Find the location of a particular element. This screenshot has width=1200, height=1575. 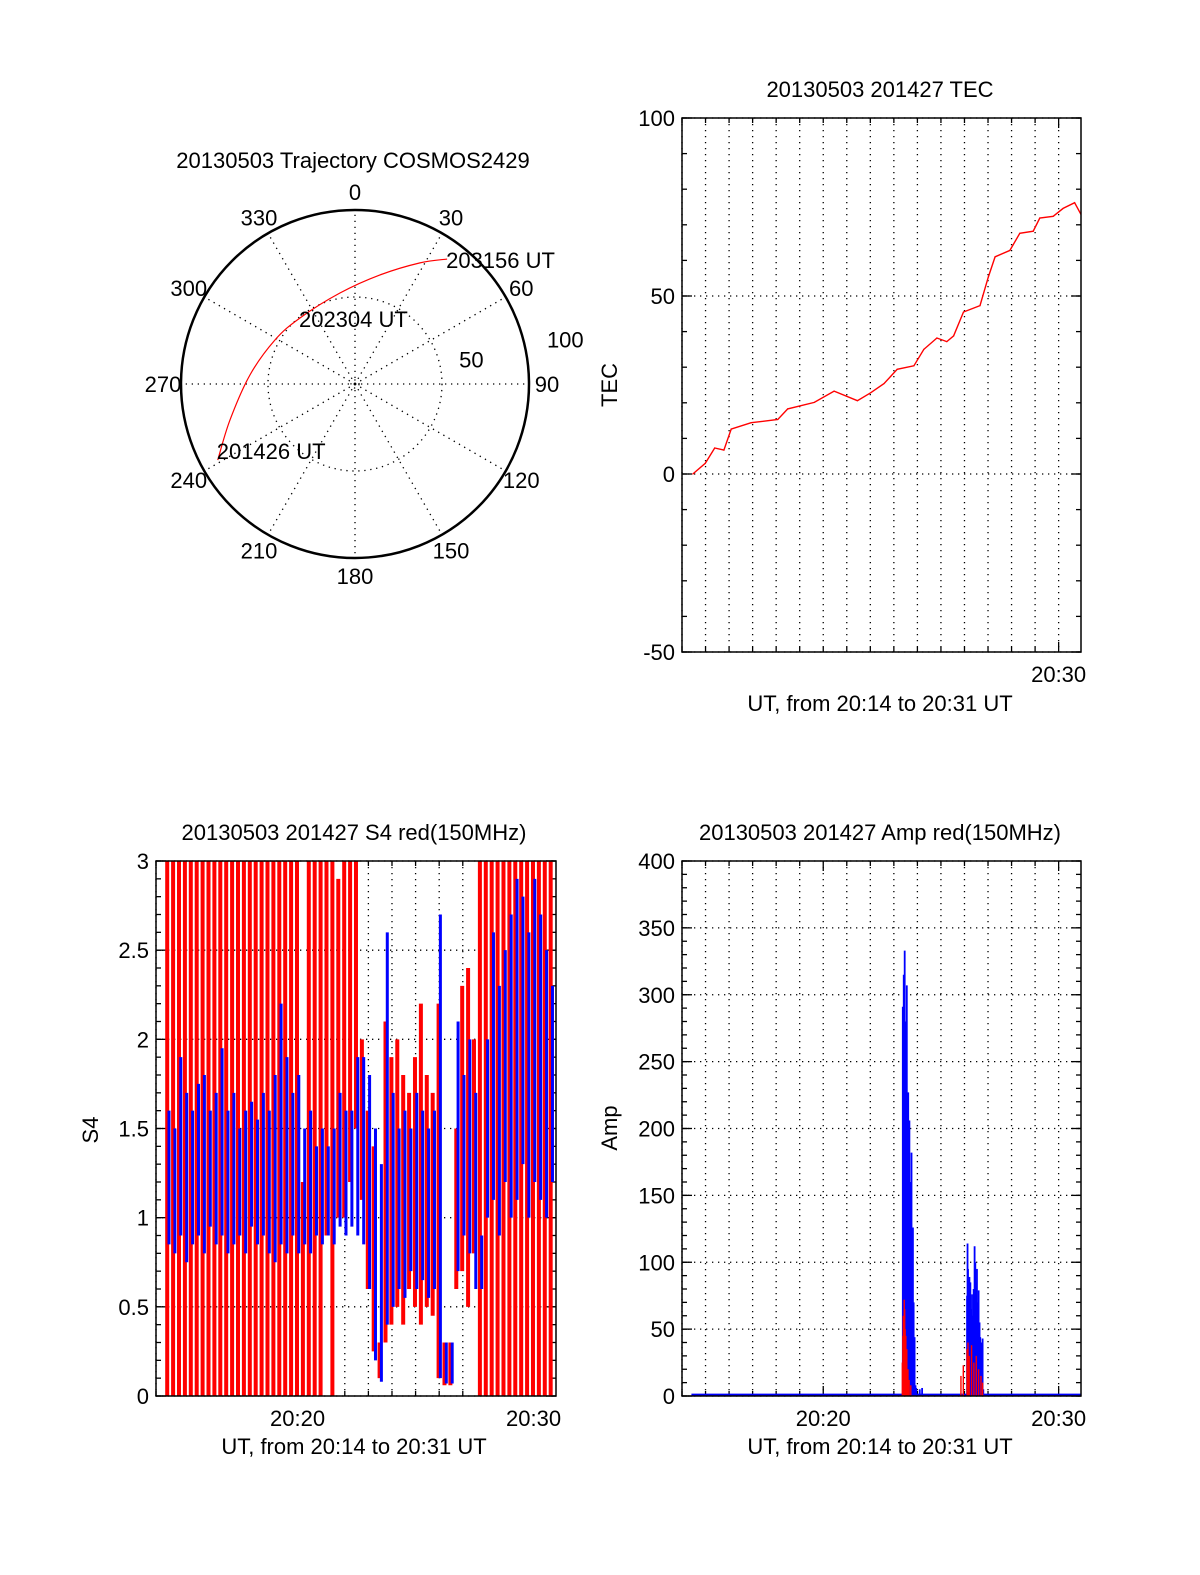

s4-xlabel: UT, from 20:14 to 20:31 UT is located at coordinates (353, 1446).